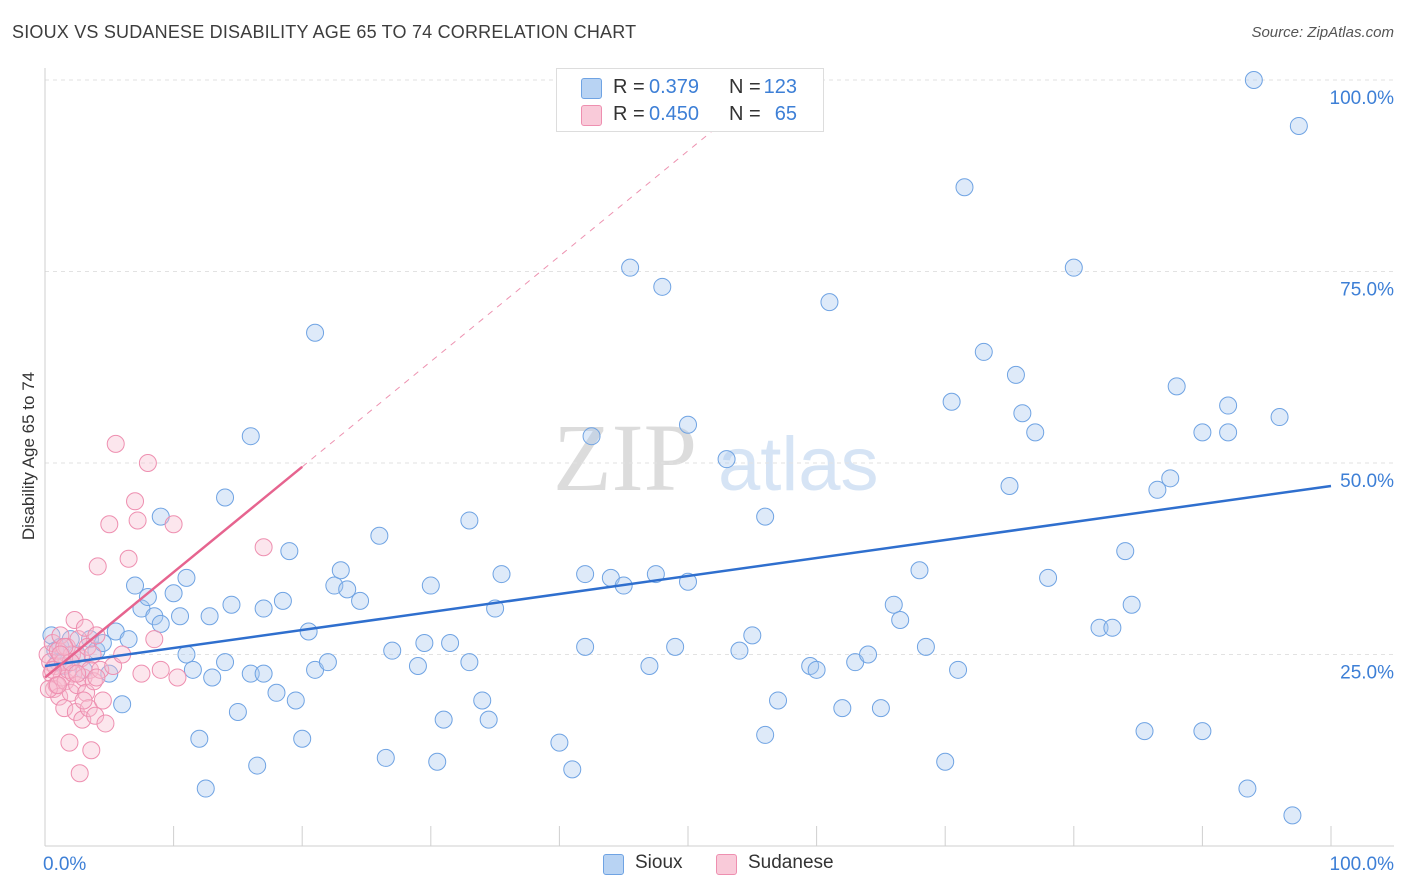 This screenshot has width=1406, height=892. What do you see at coordinates (716, 457) in the screenshot?
I see `watermark: ZIP atlas` at bounding box center [716, 457].